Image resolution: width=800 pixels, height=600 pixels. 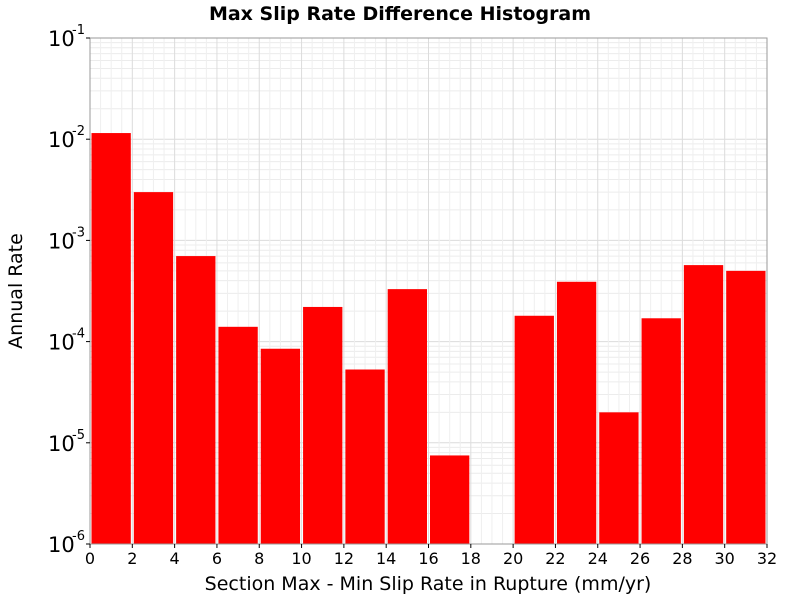 I want to click on y-tick-exponent: -2, so click(x=78, y=131).